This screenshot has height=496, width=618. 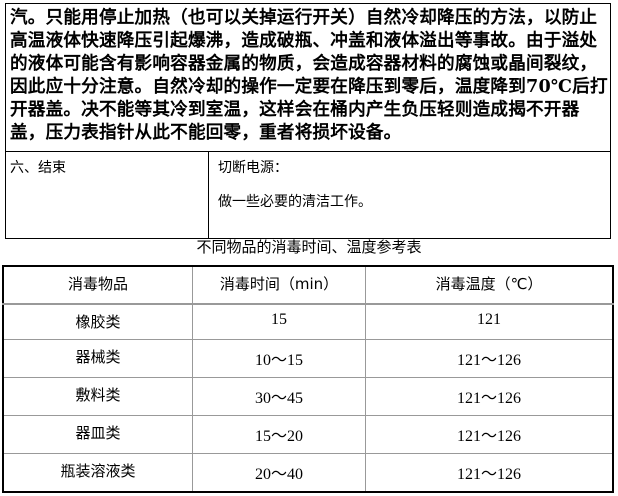 I want to click on paragraph-line: 的液体可能含有影响容器金属的物质，会造成容器材料的腐蚀或晶间裂纹，, so click(x=304, y=63).